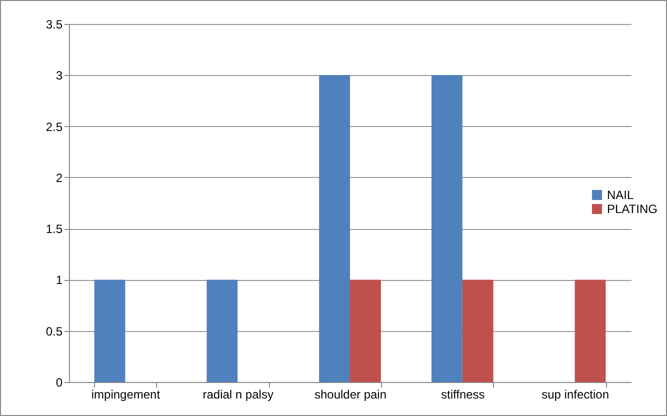  I want to click on y-tick-label: 1.5, so click(54, 229).